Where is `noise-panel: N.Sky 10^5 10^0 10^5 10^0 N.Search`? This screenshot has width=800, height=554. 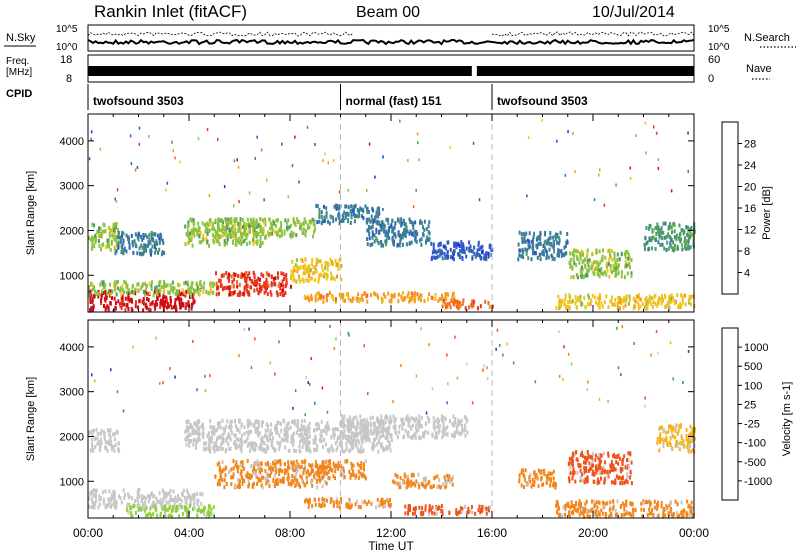
noise-panel: N.Sky 10^5 10^0 10^5 10^0 N.Search is located at coordinates (400, 38).